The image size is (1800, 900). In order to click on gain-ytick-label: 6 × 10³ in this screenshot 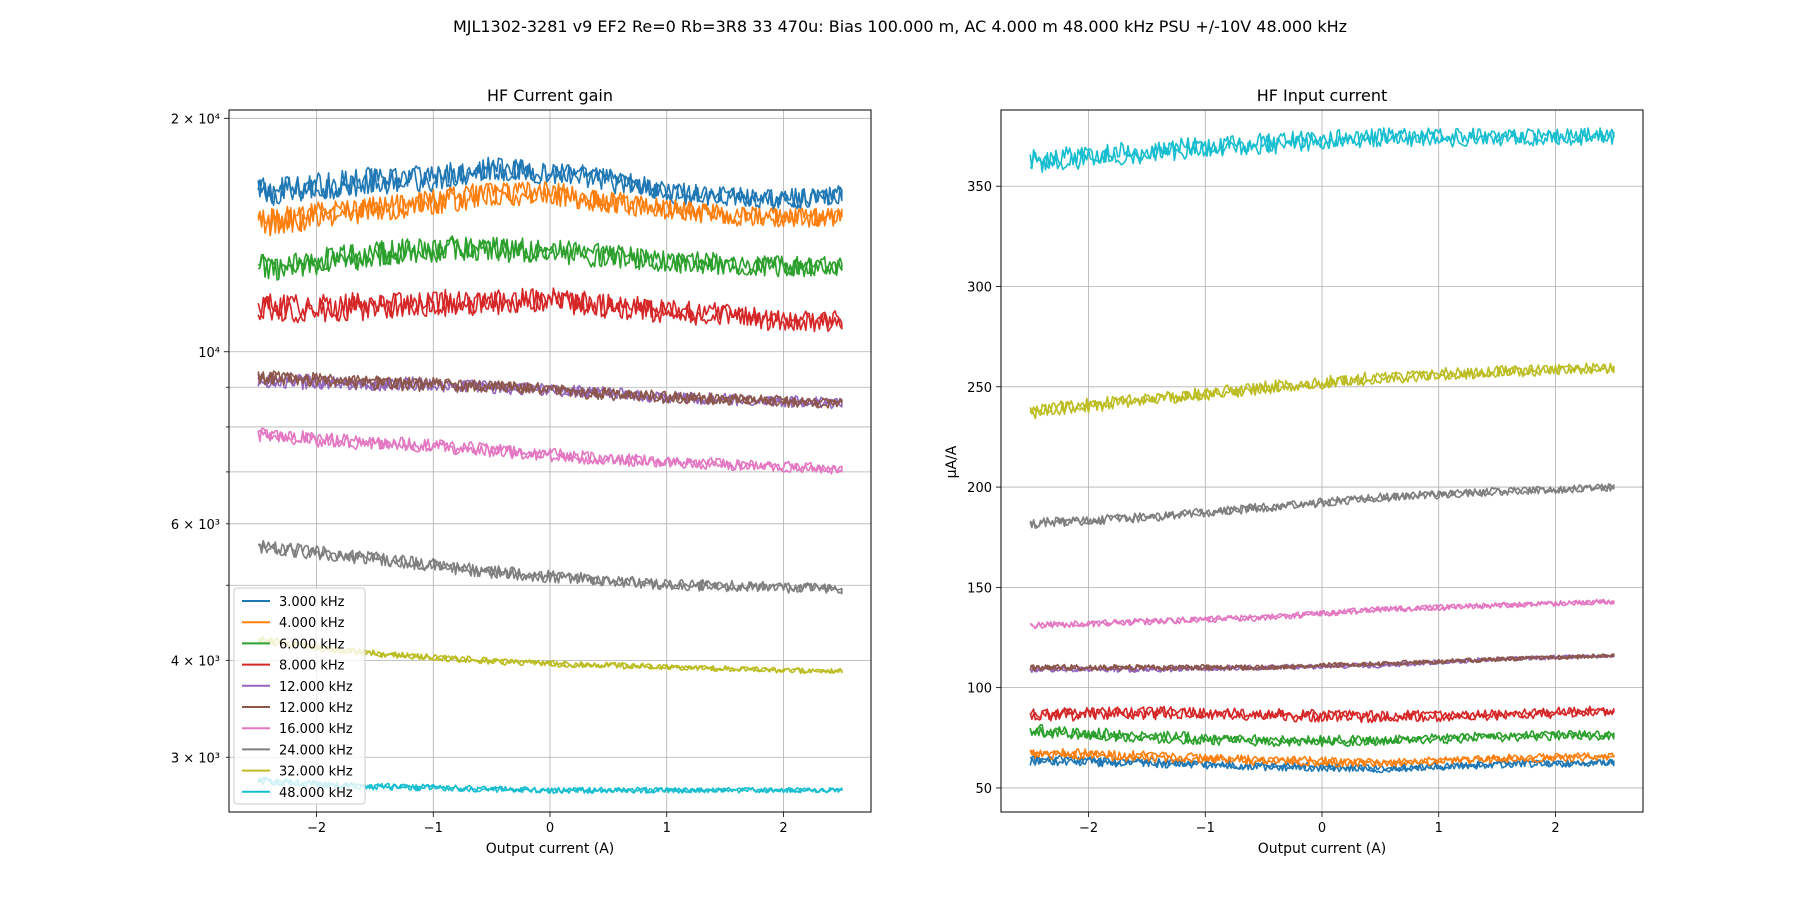, I will do `click(195, 525)`.